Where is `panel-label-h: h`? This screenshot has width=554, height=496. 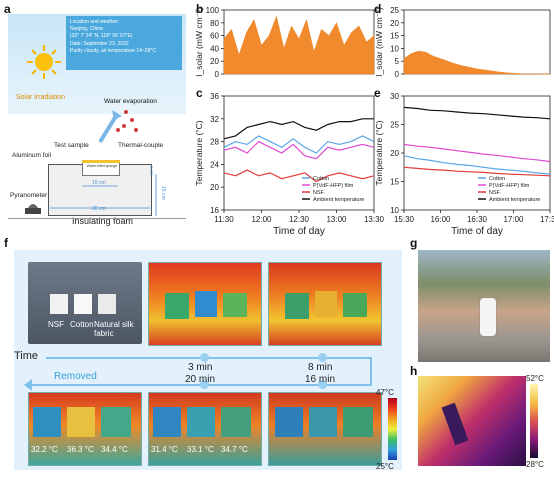 panel-label-h: h is located at coordinates (414, 371).